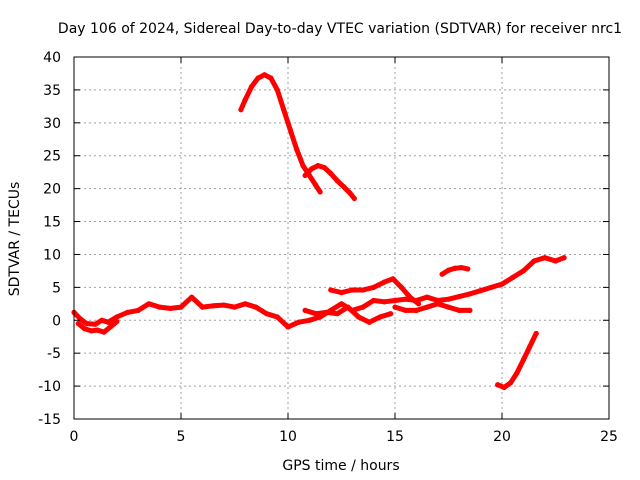 This screenshot has width=640, height=480. What do you see at coordinates (609, 437) in the screenshot?
I see `x-tick-label: 25` at bounding box center [609, 437].